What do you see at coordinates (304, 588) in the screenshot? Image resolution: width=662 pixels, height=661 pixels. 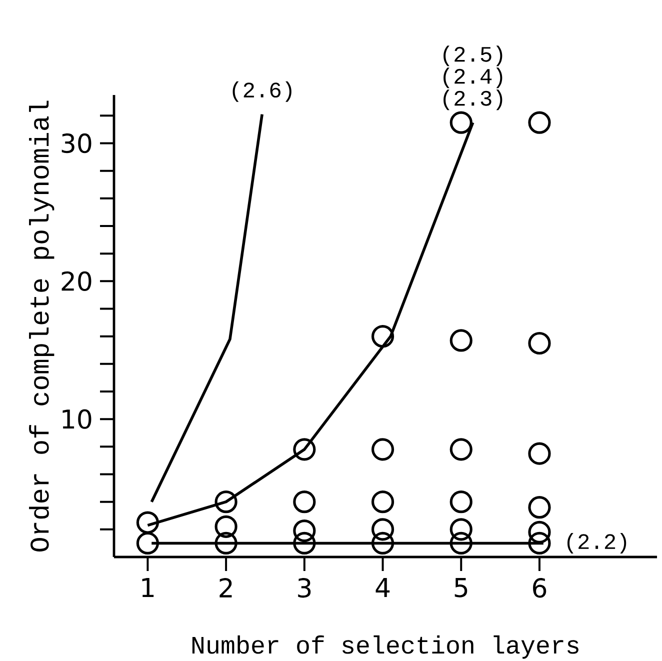 I see `x-tick-label: 3` at bounding box center [304, 588].